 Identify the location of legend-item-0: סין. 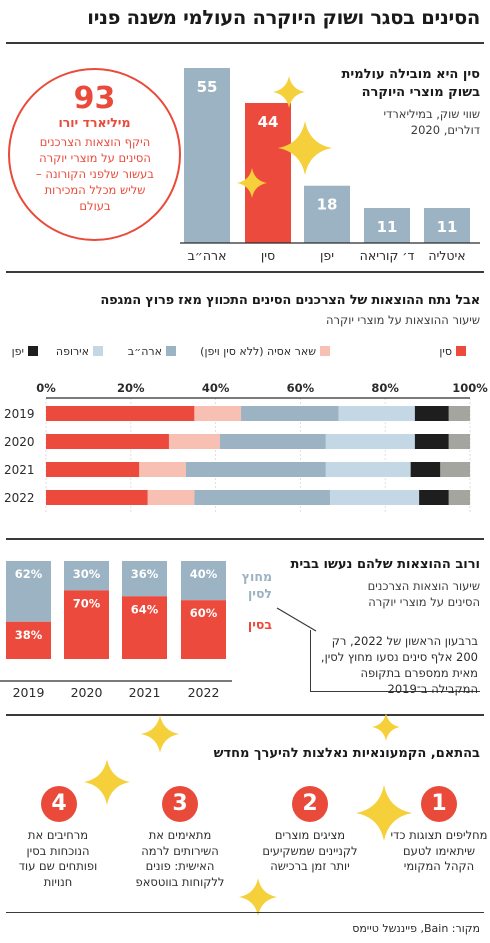
(452, 351).